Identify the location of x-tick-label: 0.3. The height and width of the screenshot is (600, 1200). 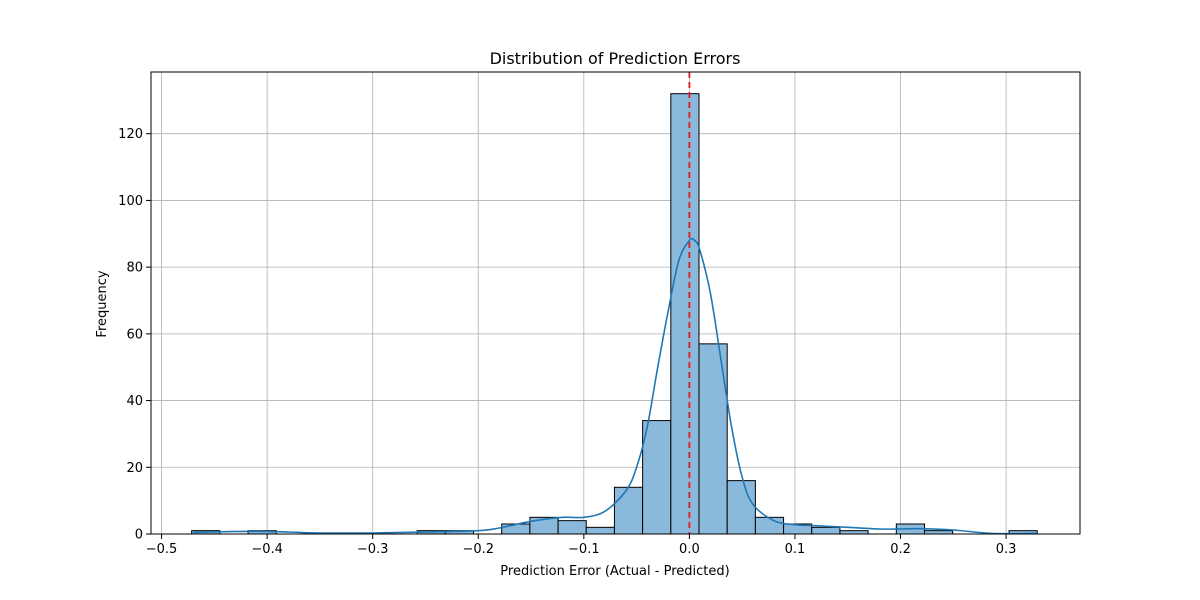
(1006, 549).